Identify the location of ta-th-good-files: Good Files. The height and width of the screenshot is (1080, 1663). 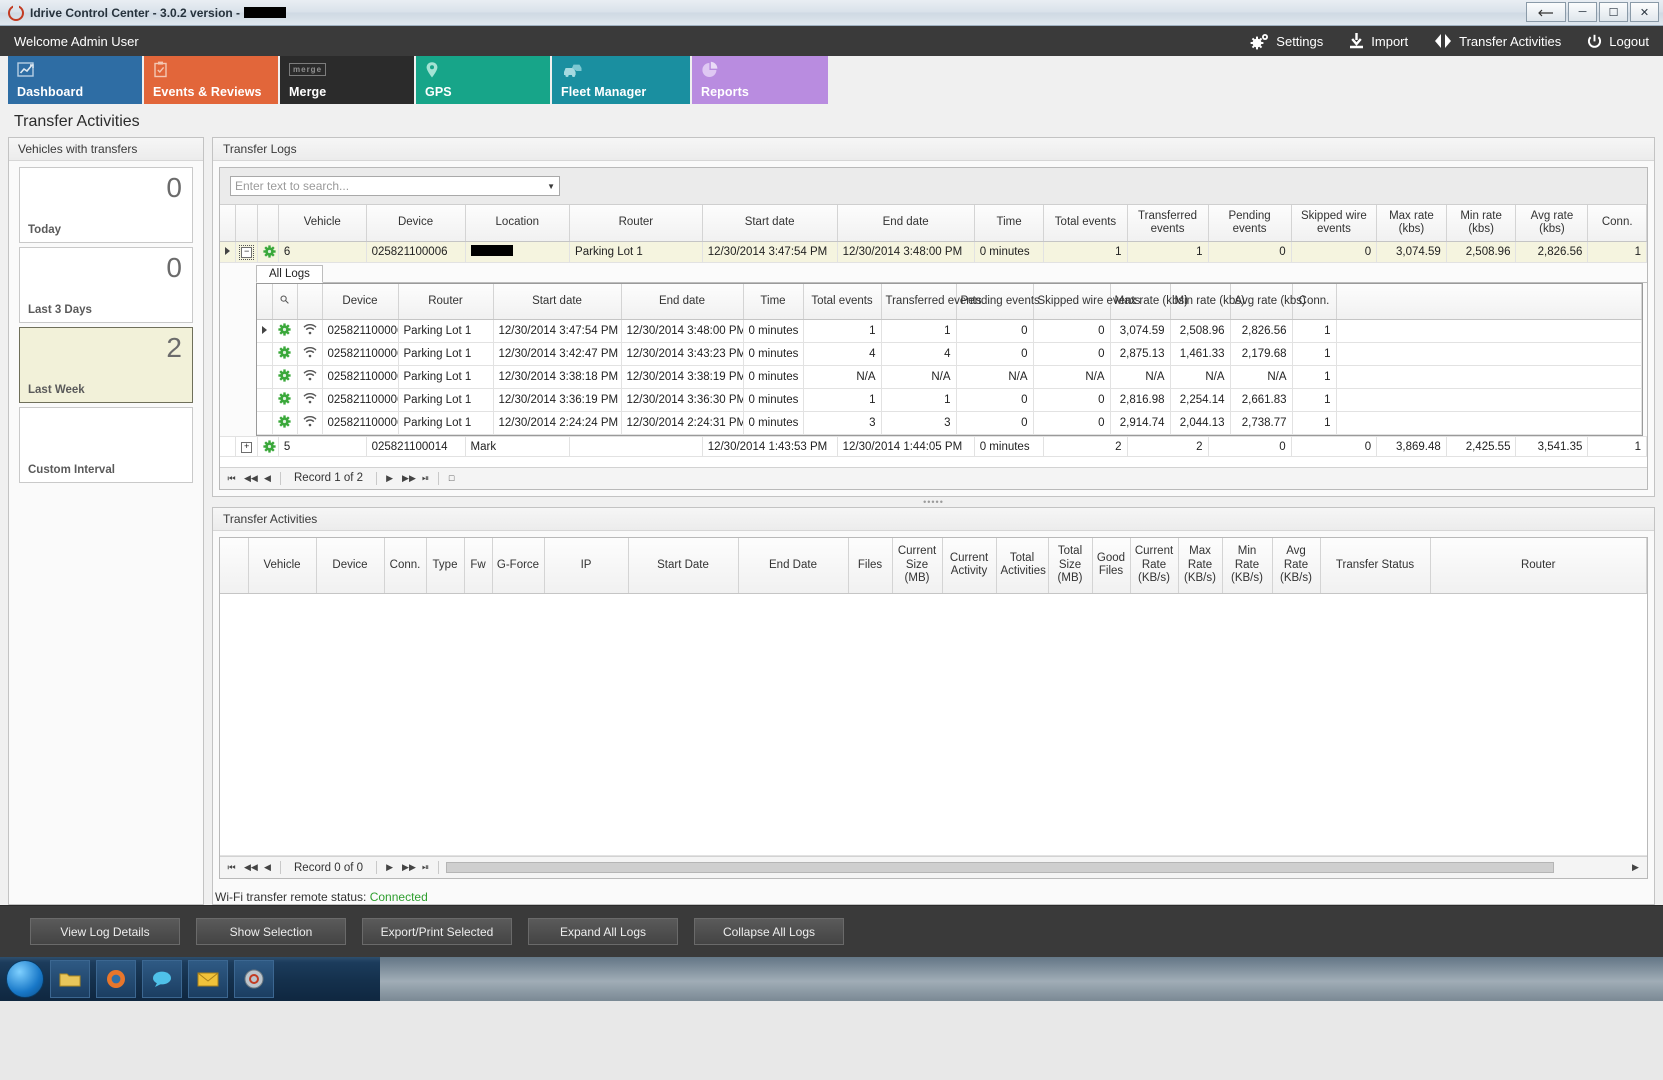
(1111, 565).